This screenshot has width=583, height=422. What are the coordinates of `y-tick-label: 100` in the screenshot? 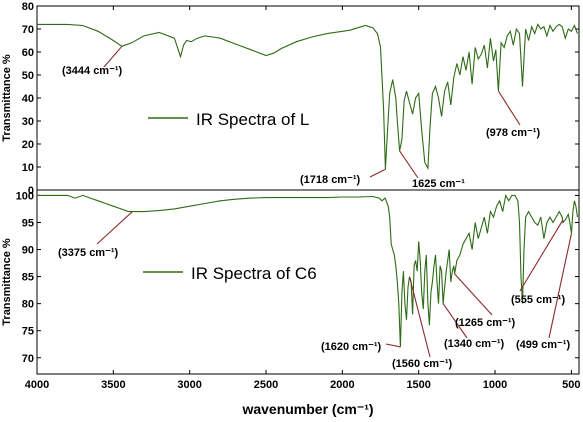 It's located at (25, 196).